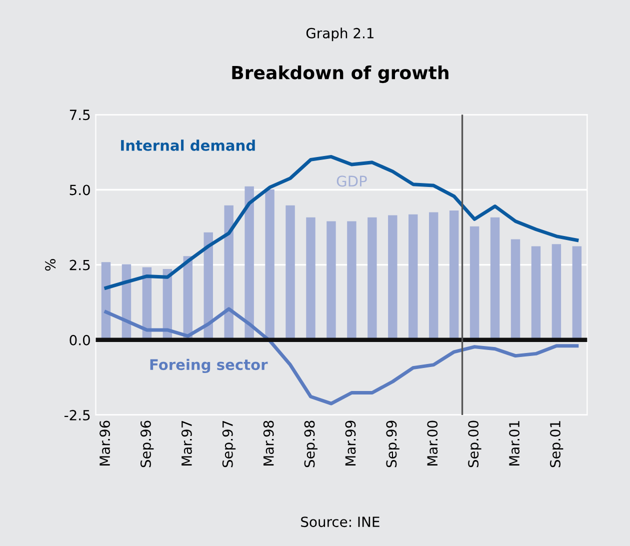  What do you see at coordinates (340, 74) in the screenshot?
I see `chart-title: Breakdown of growth` at bounding box center [340, 74].